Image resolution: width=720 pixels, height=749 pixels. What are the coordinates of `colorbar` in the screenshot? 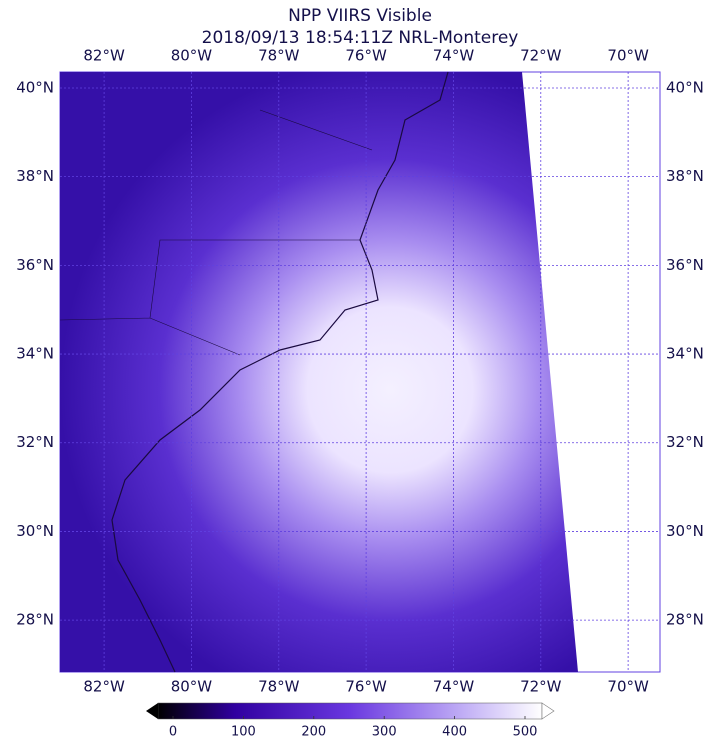 It's located at (350, 711).